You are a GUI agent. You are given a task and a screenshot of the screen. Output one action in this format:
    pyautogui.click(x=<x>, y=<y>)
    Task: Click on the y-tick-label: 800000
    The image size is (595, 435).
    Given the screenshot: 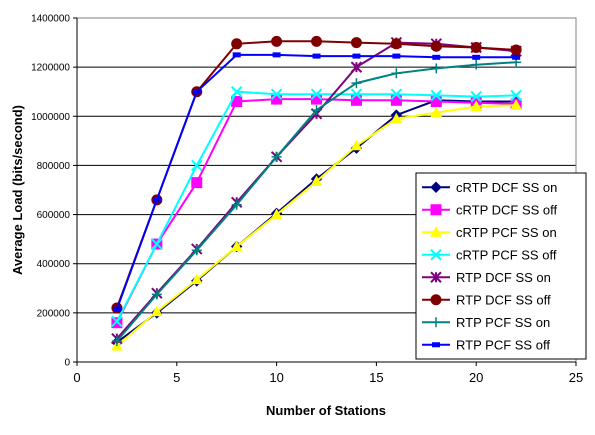 What is the action you would take?
    pyautogui.click(x=54, y=166)
    